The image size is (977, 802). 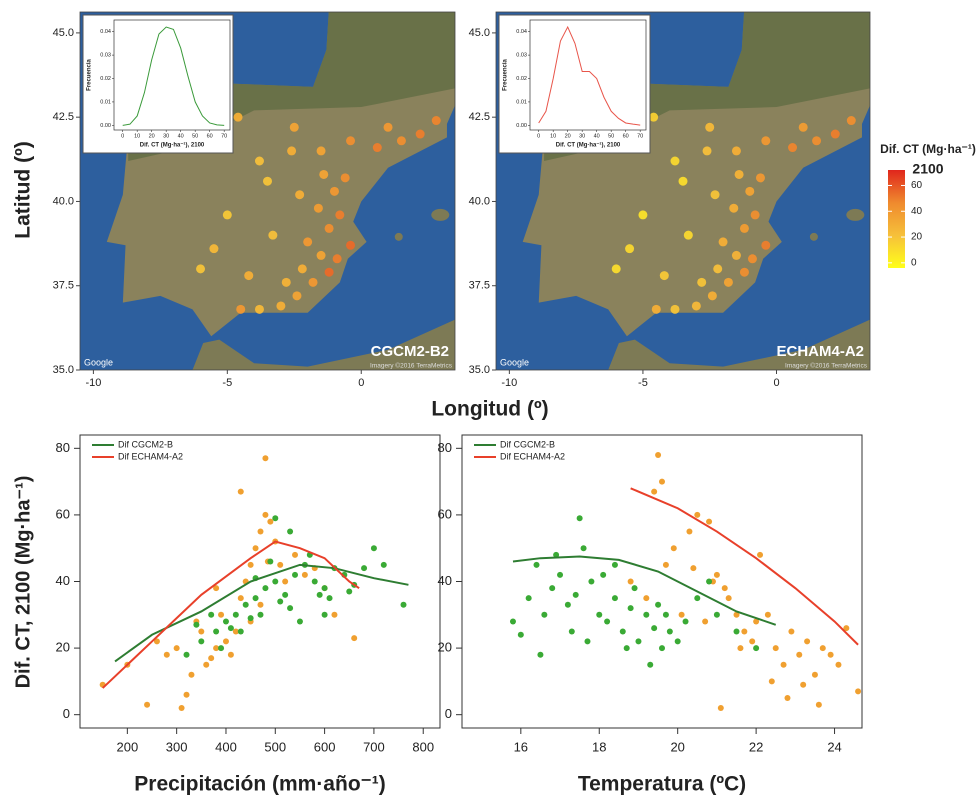 I want to click on x-tick-label: 40, so click(x=597, y=136).